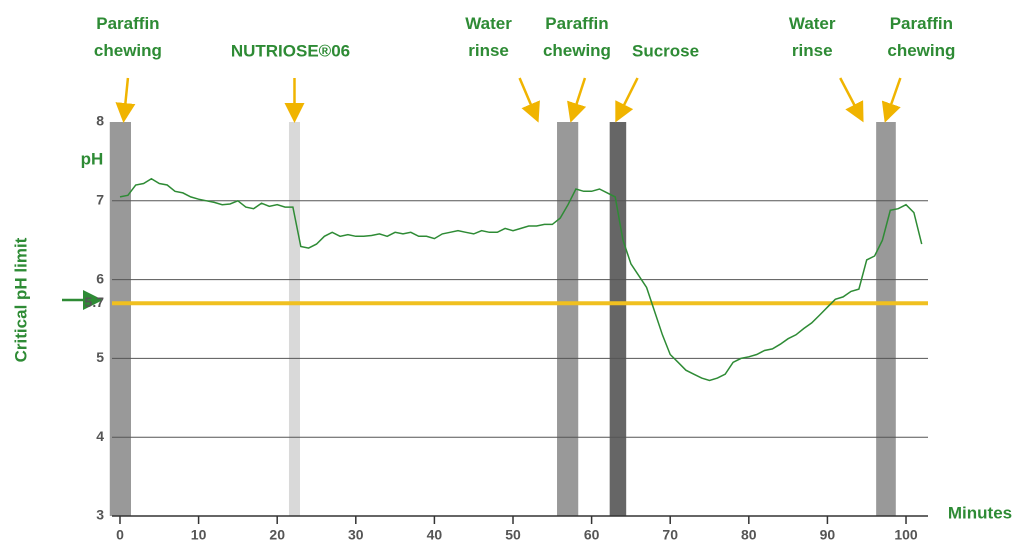 The width and height of the screenshot is (1021, 544). Describe the element at coordinates (95, 302) in the screenshot. I see `y-tick-label: 5.7` at that location.